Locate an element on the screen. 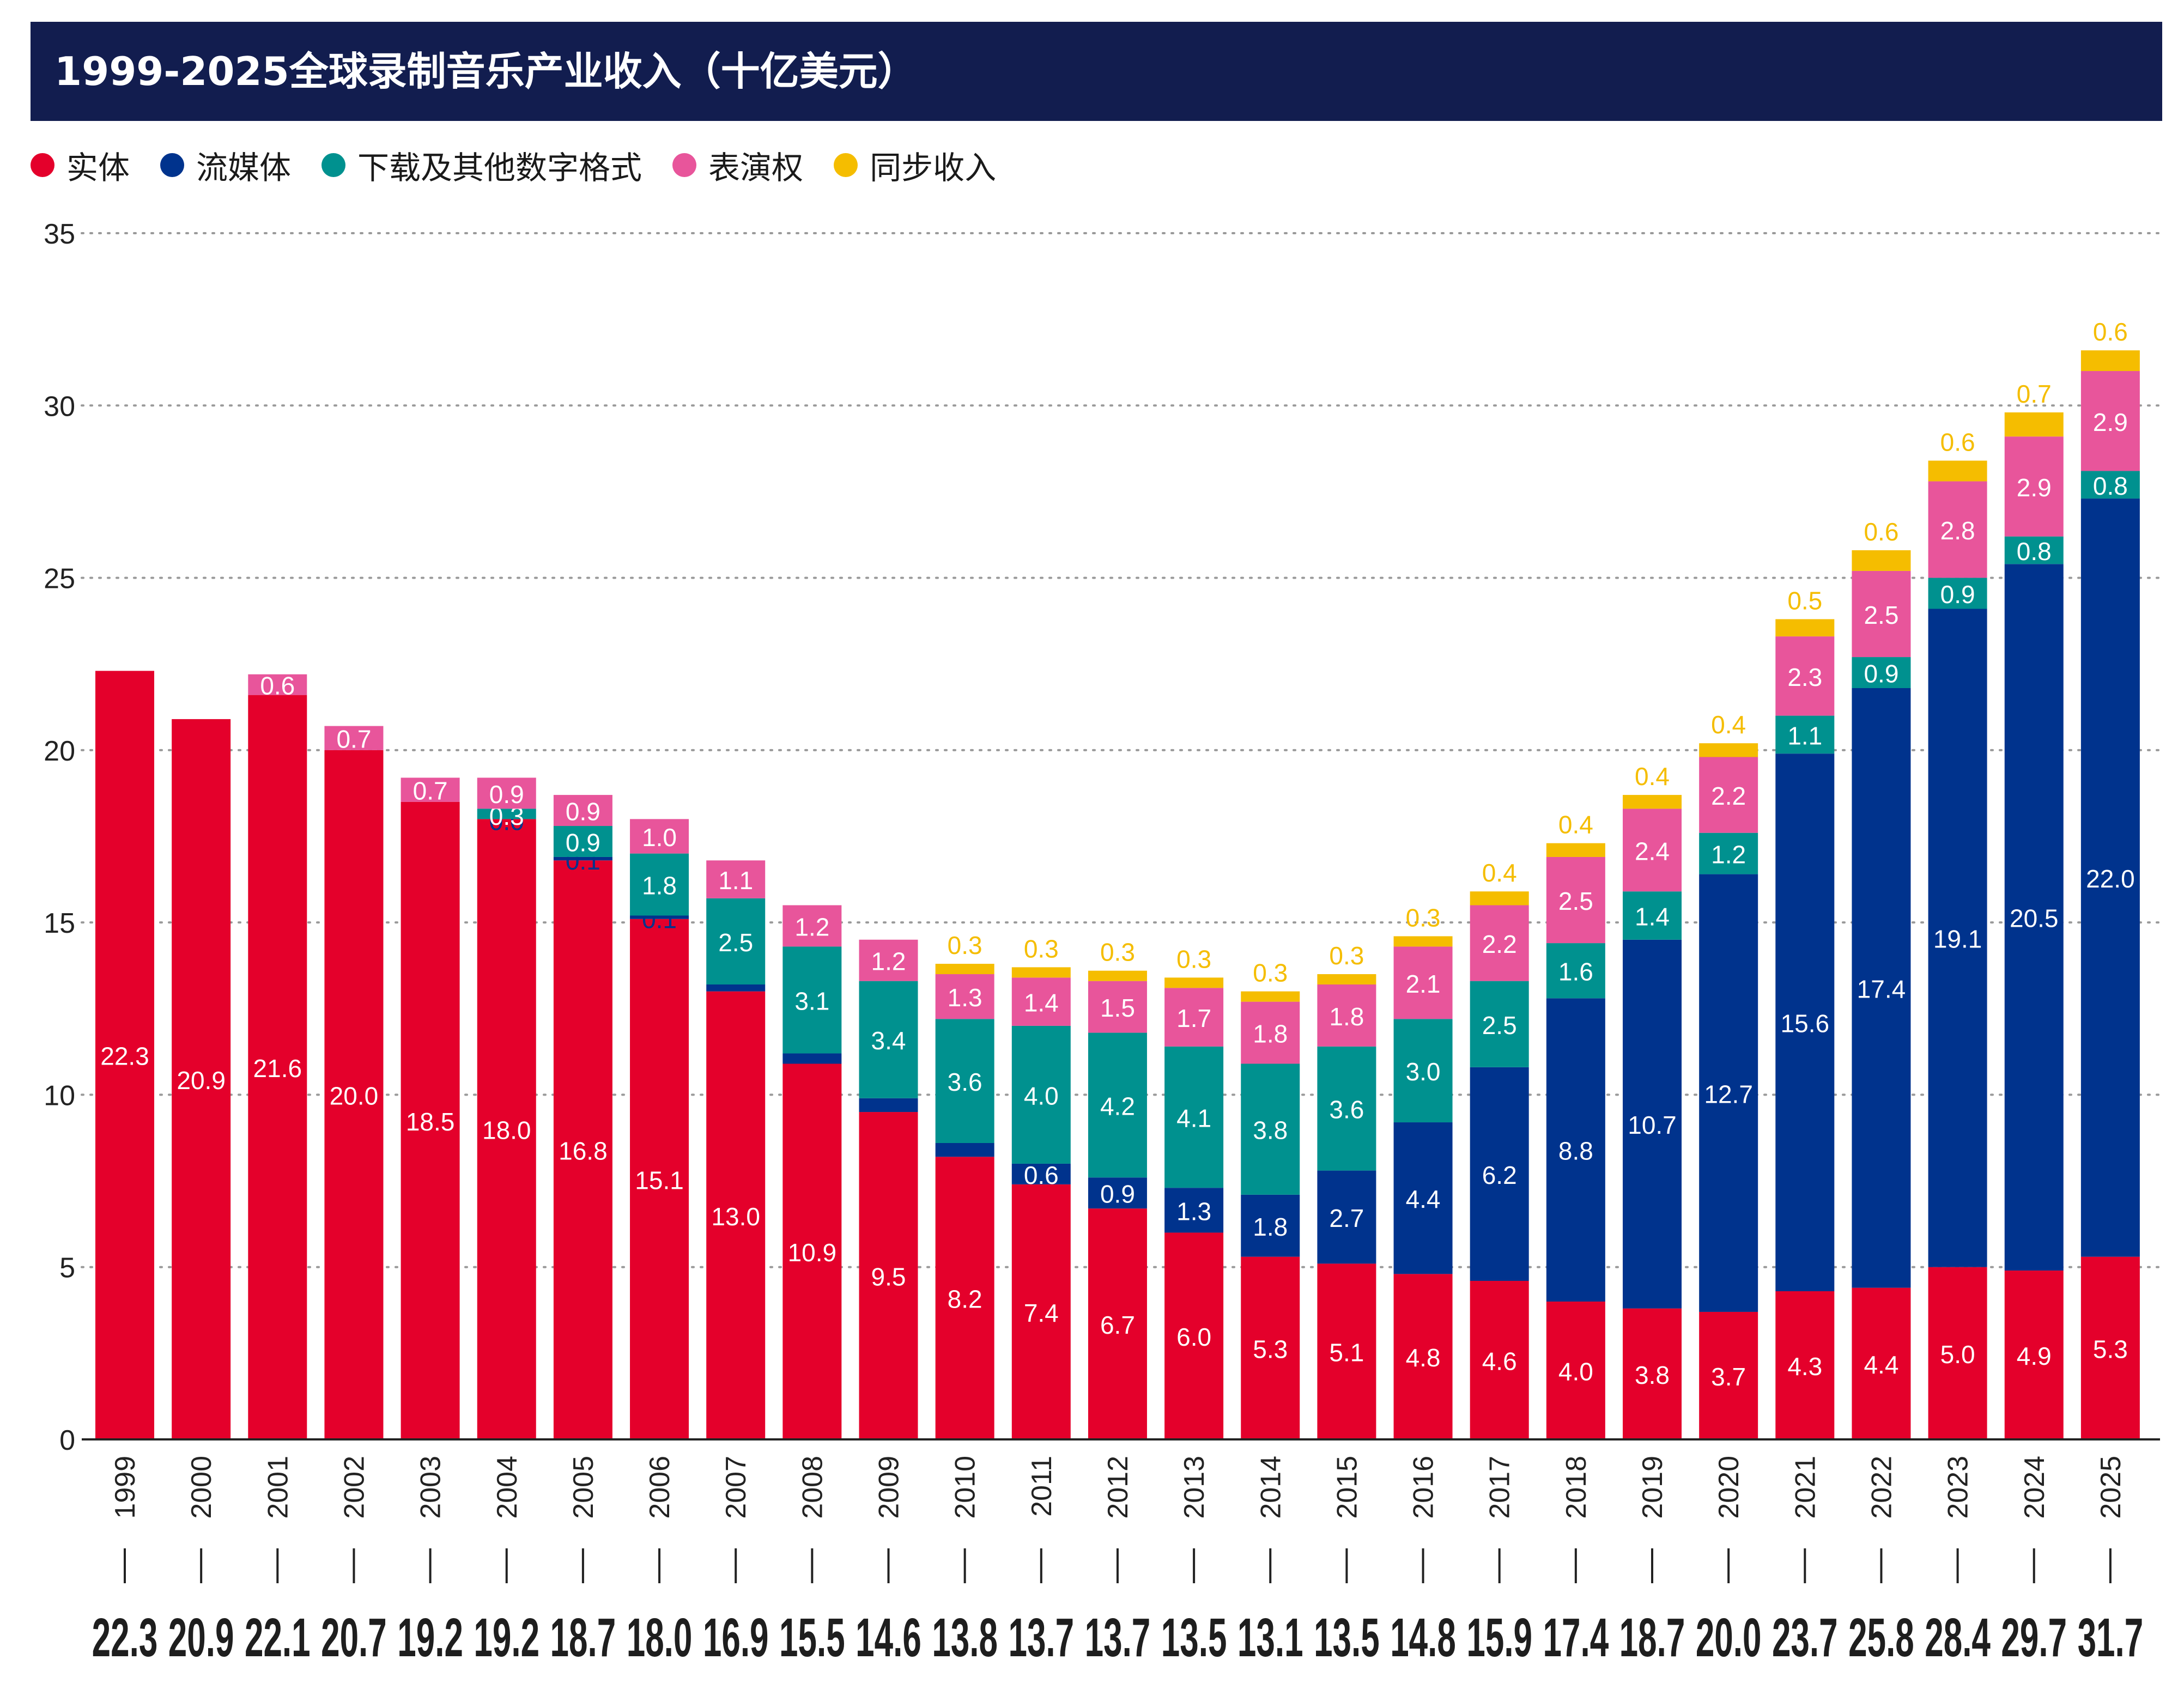 Image resolution: width=2184 pixels, height=1702 pixels. x-tick-label: 2018 is located at coordinates (1576, 1487).